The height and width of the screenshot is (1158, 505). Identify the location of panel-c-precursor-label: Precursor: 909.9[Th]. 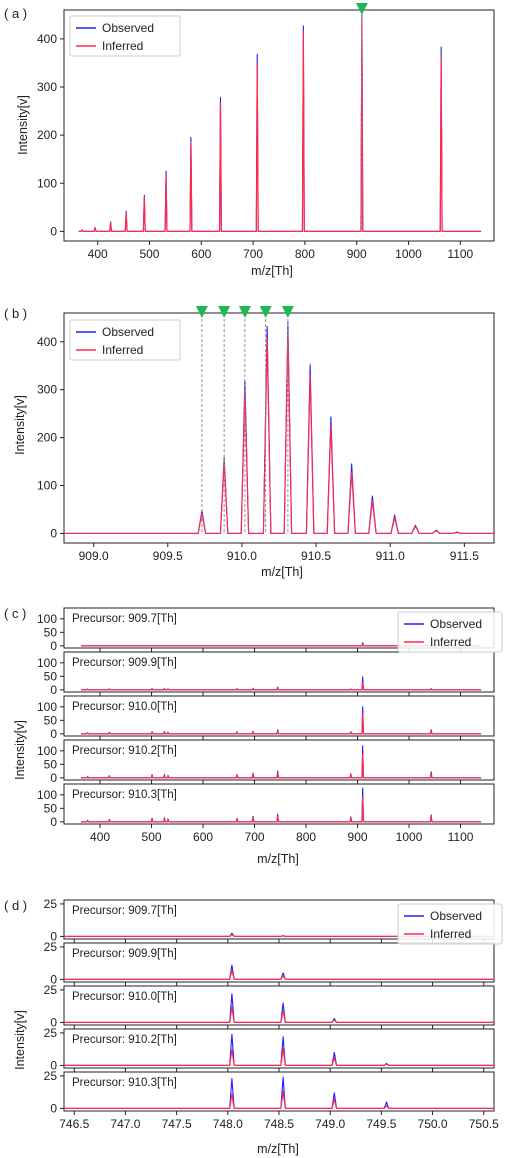
(124, 663).